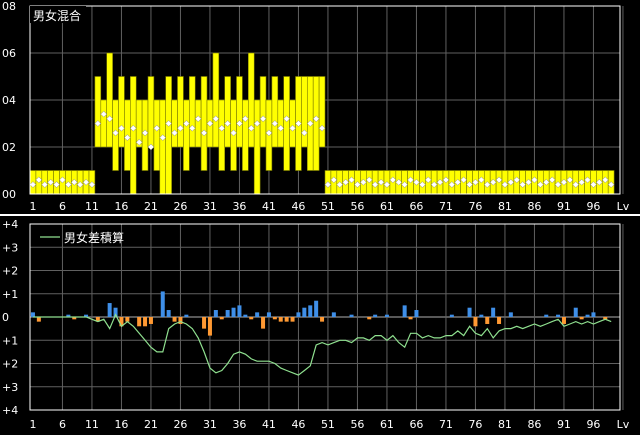 This screenshot has height=435, width=640. I want to click on top-y-tick-label: 08, so click(9, 6).